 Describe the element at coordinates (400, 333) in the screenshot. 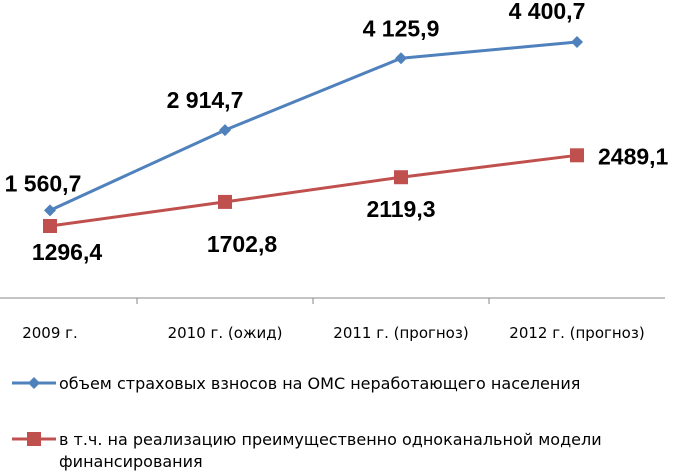

I see `x-tick-label: 2011 г. (прогноз)` at that location.